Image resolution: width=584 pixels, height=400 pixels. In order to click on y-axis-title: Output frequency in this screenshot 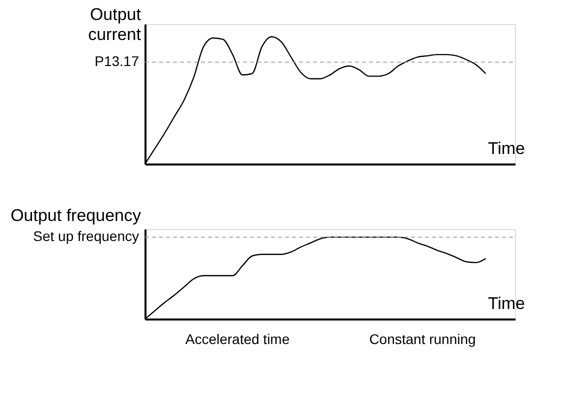, I will do `click(76, 215)`.